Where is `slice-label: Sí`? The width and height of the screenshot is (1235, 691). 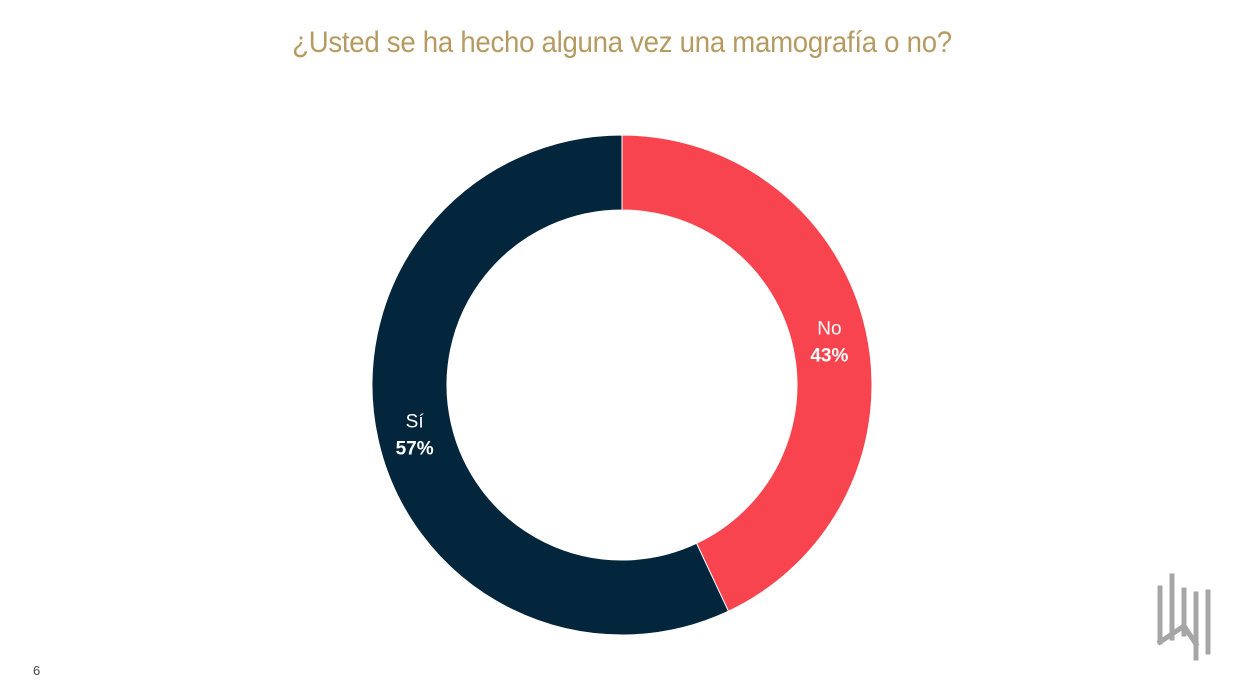
slice-label: Sí is located at coordinates (415, 421).